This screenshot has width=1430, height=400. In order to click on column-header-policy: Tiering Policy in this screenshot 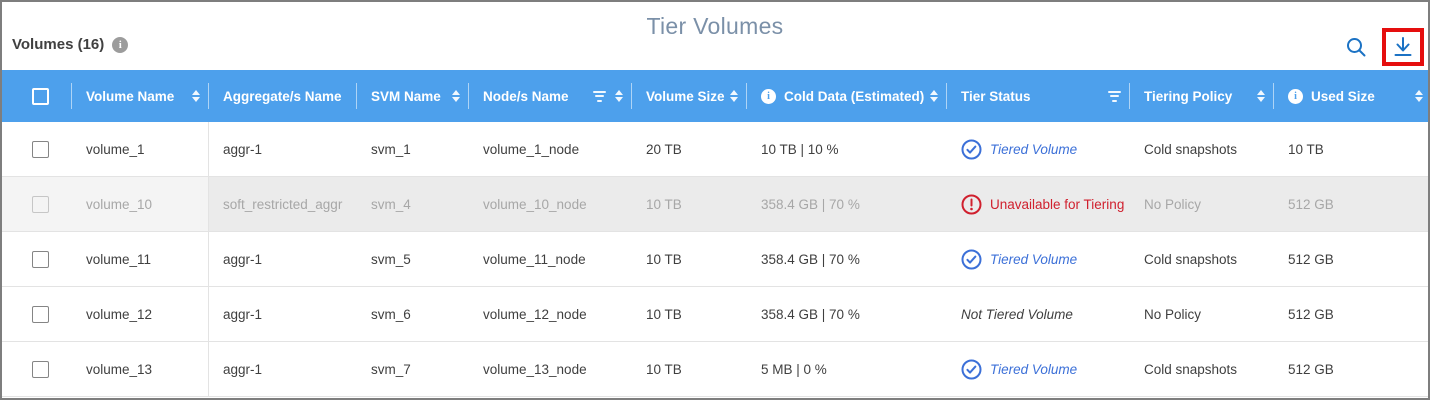, I will do `click(1202, 96)`.